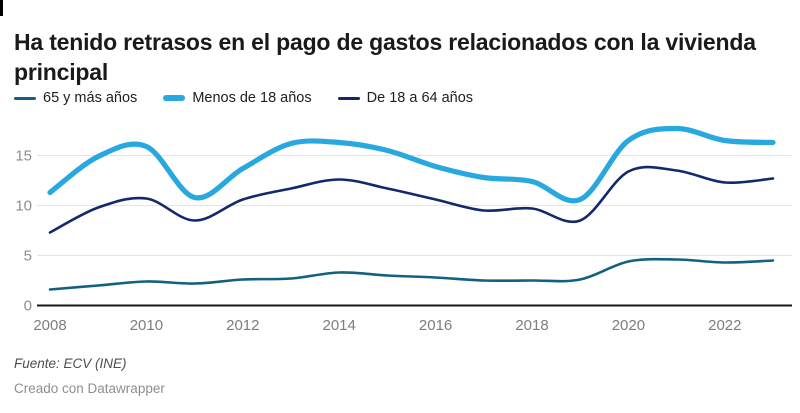 The height and width of the screenshot is (413, 800). I want to click on legend-swatch-18-a-64-icon, so click(348, 98).